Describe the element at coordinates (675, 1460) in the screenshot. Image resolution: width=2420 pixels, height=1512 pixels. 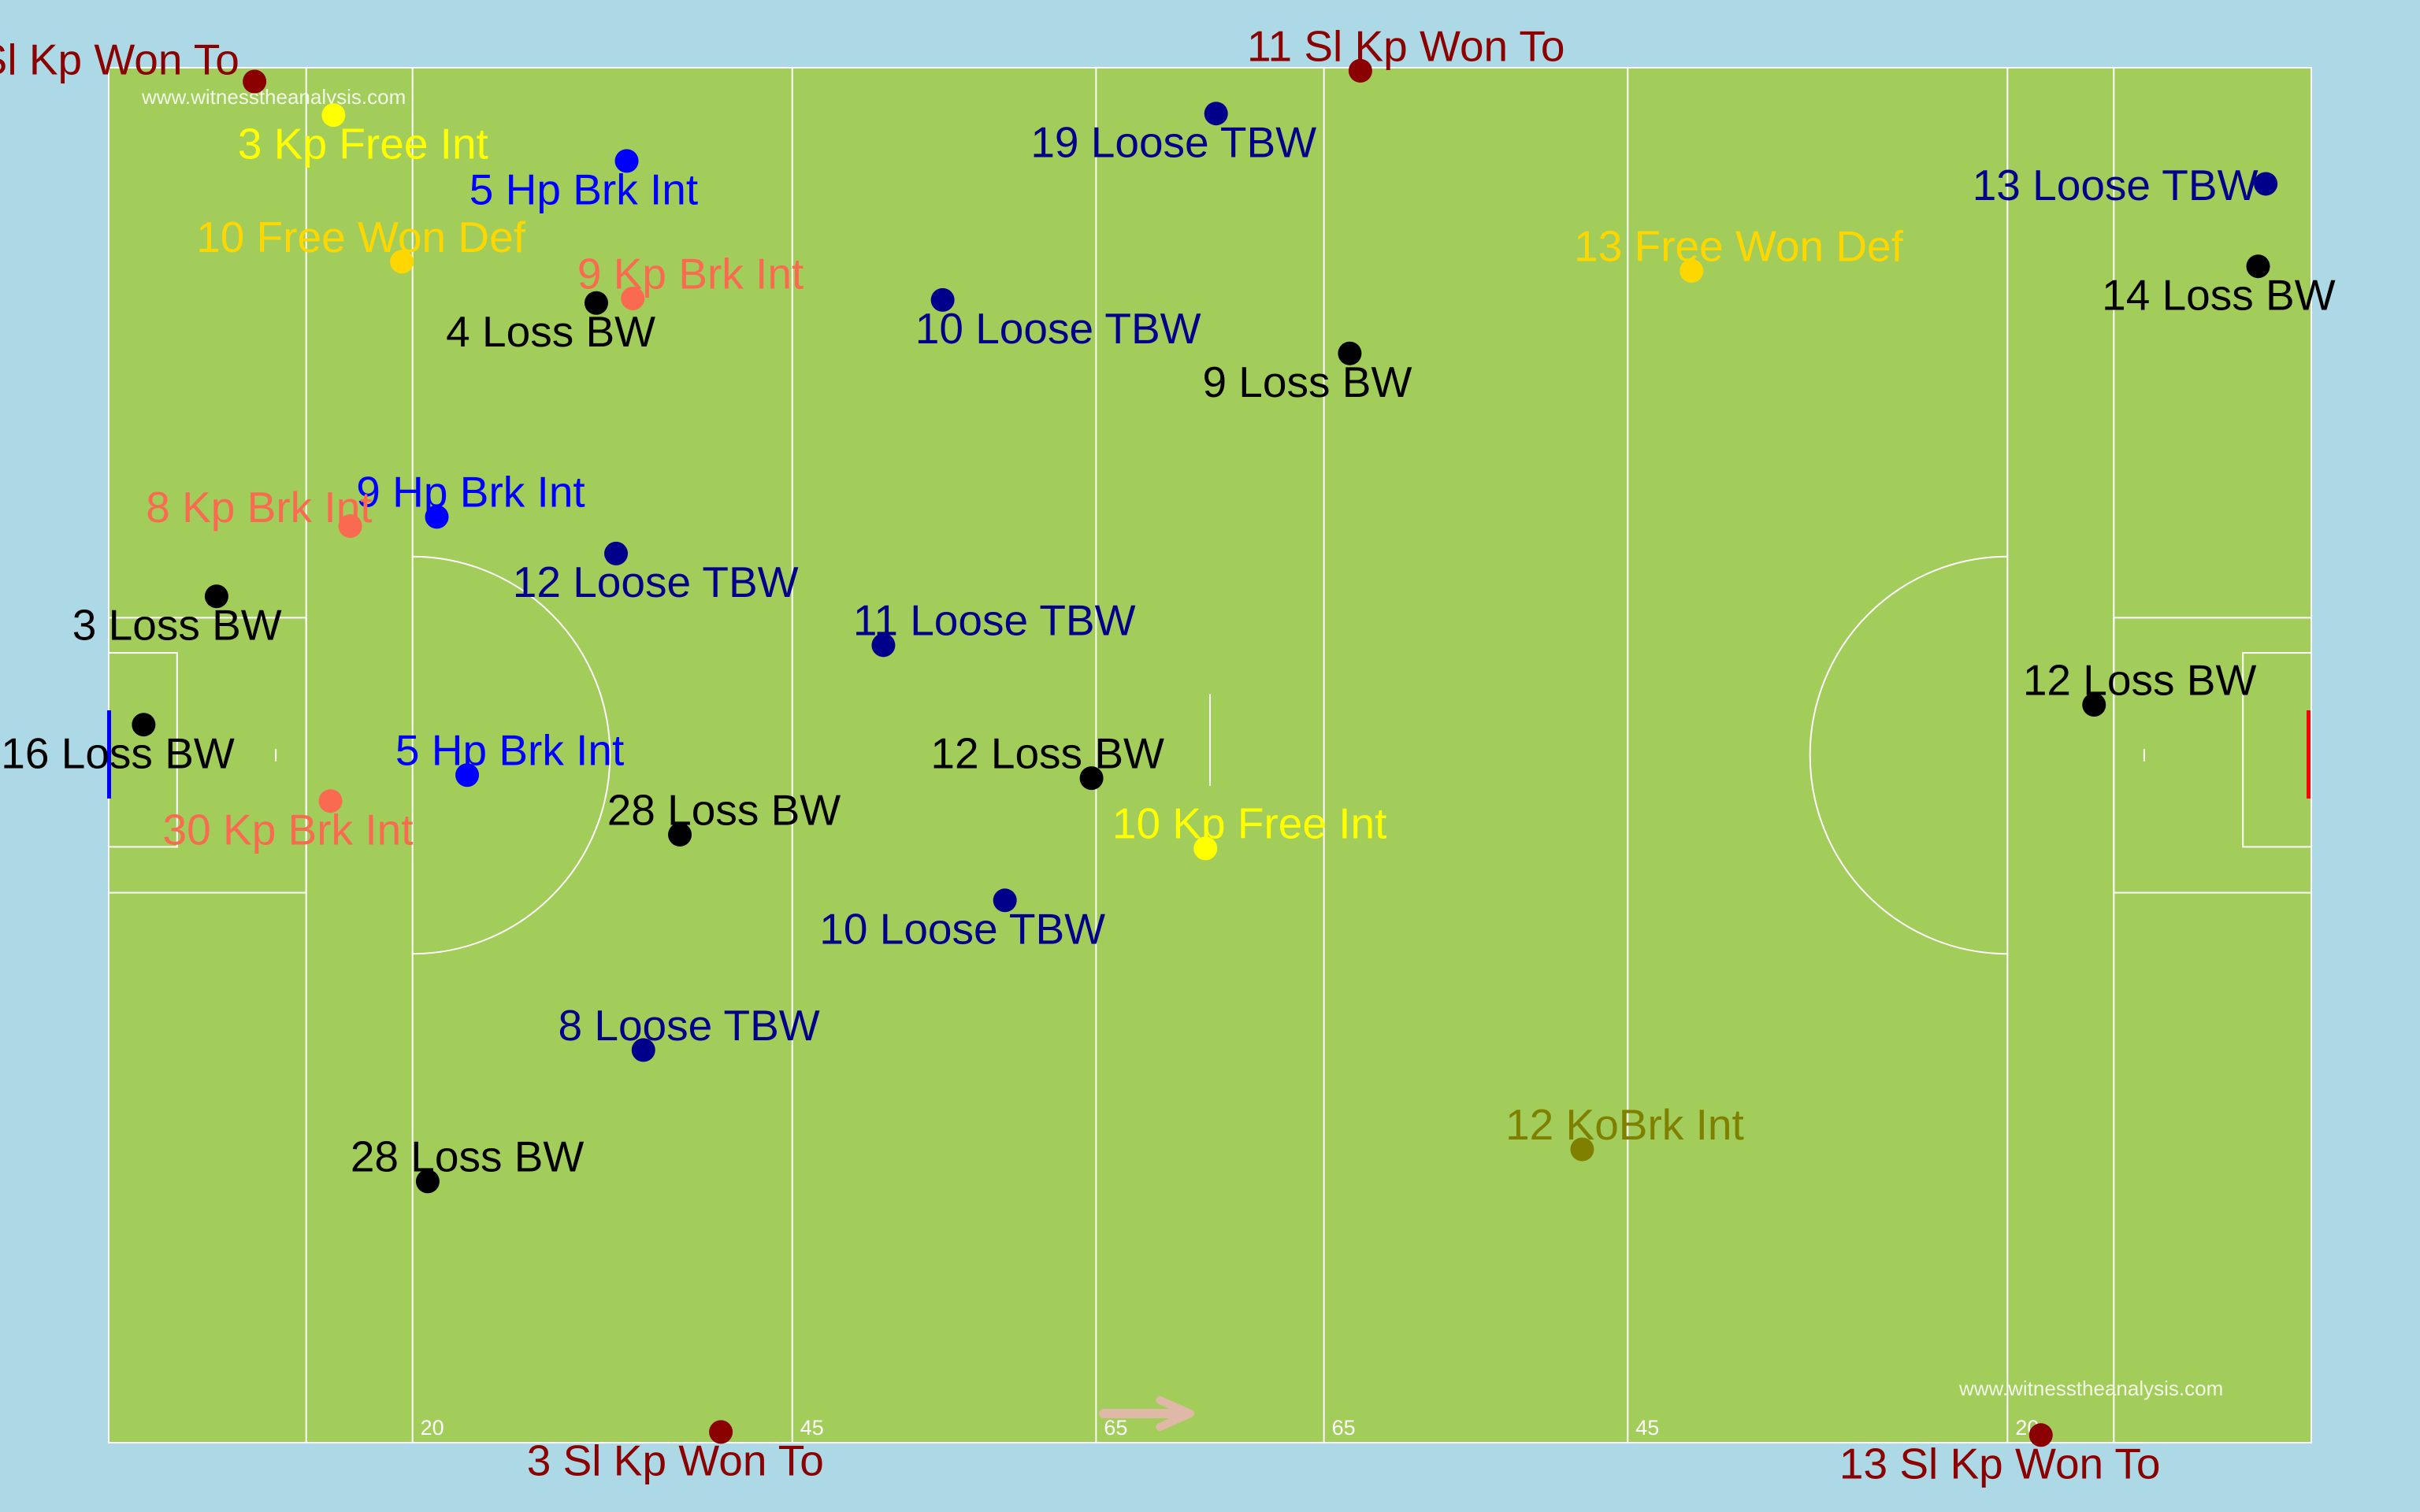
I see `event-label: 3 Sl Kp Won To` at that location.